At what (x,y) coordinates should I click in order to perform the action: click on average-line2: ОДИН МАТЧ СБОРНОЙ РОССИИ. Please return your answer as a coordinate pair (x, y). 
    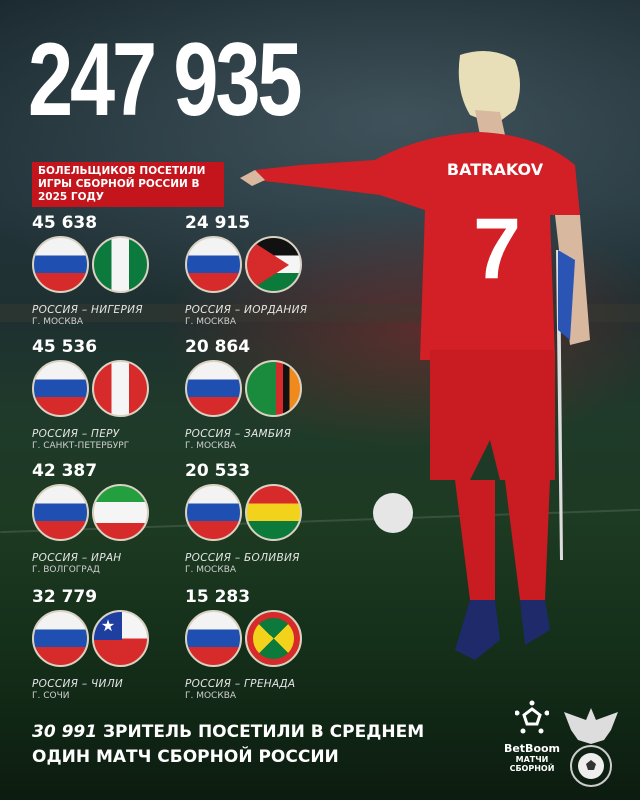
    Looking at the image, I should click on (185, 757).